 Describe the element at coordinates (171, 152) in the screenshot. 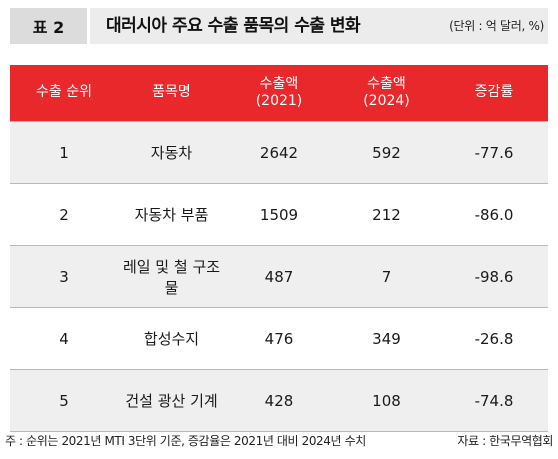

I see `cell-item: 자동차` at that location.